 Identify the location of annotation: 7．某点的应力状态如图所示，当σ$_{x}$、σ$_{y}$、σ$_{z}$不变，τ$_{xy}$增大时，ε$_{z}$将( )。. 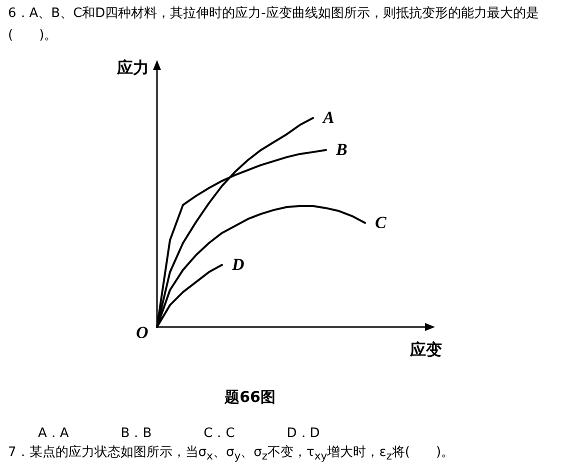
(231, 453).